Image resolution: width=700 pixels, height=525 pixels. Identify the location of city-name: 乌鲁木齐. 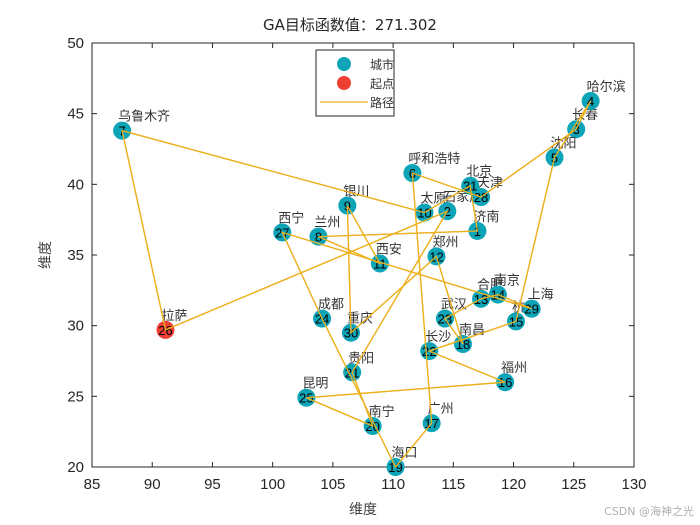
(144, 117).